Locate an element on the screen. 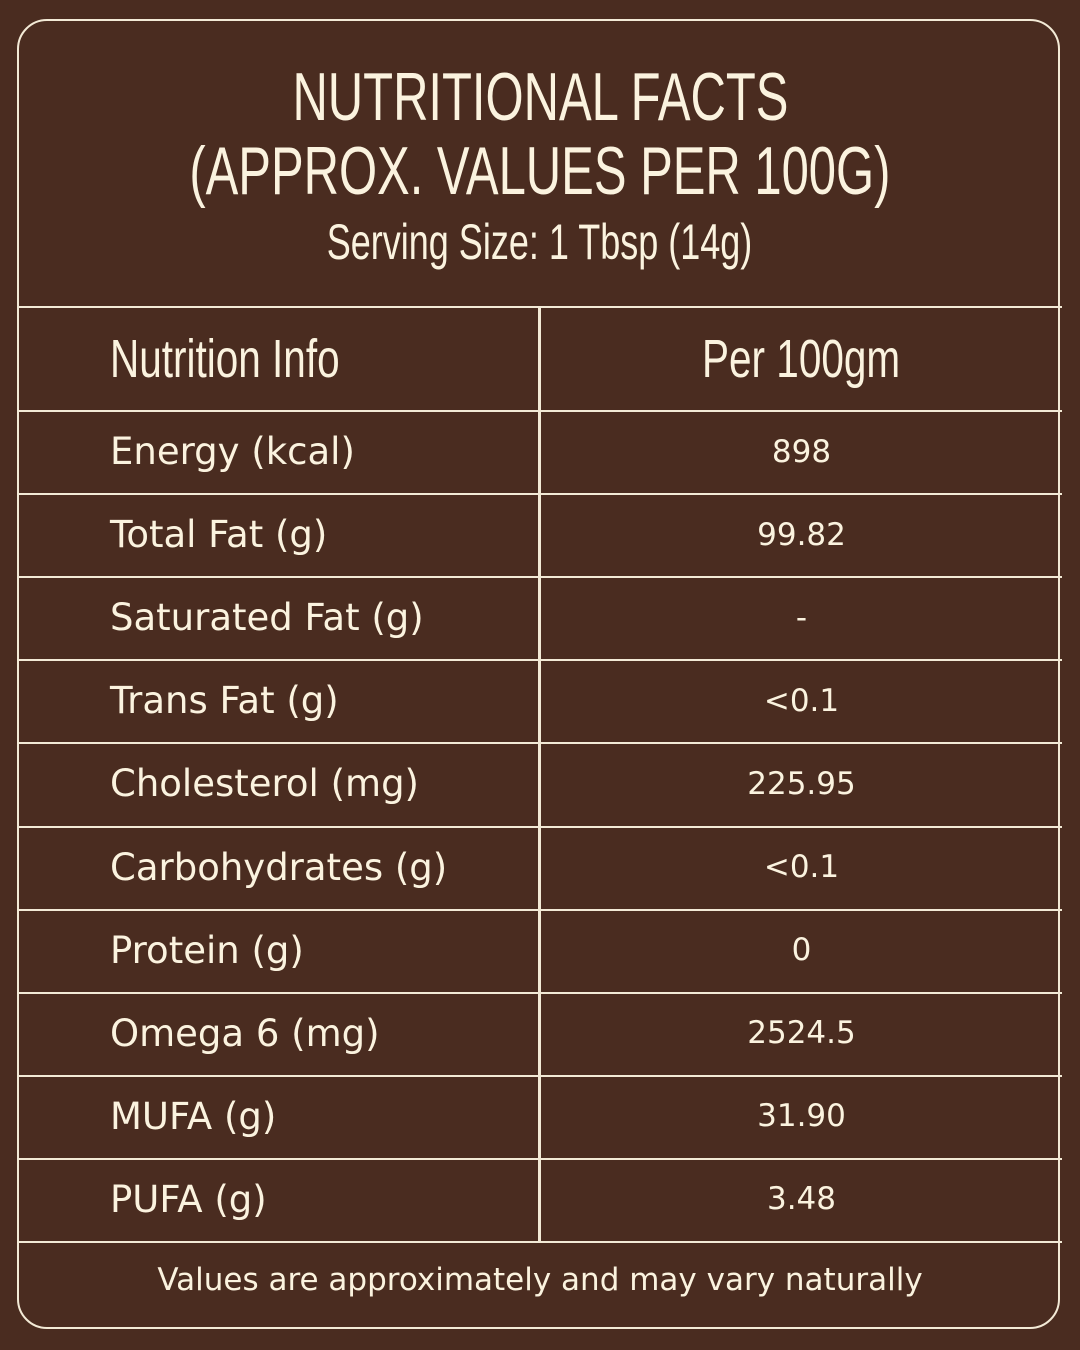 This screenshot has height=1350, width=1080. column-header: Nutrition Info is located at coordinates (263, 358).